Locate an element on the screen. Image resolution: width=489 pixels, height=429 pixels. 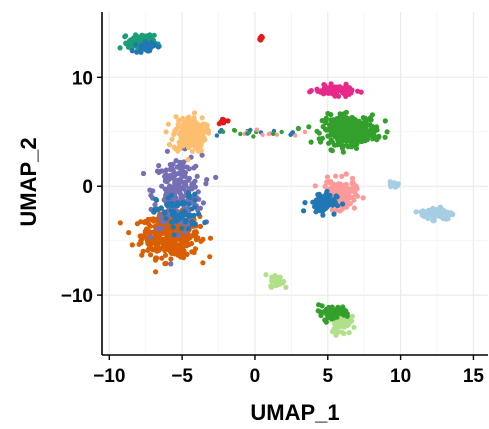
x-tick-label: 5 is located at coordinates (327, 376).